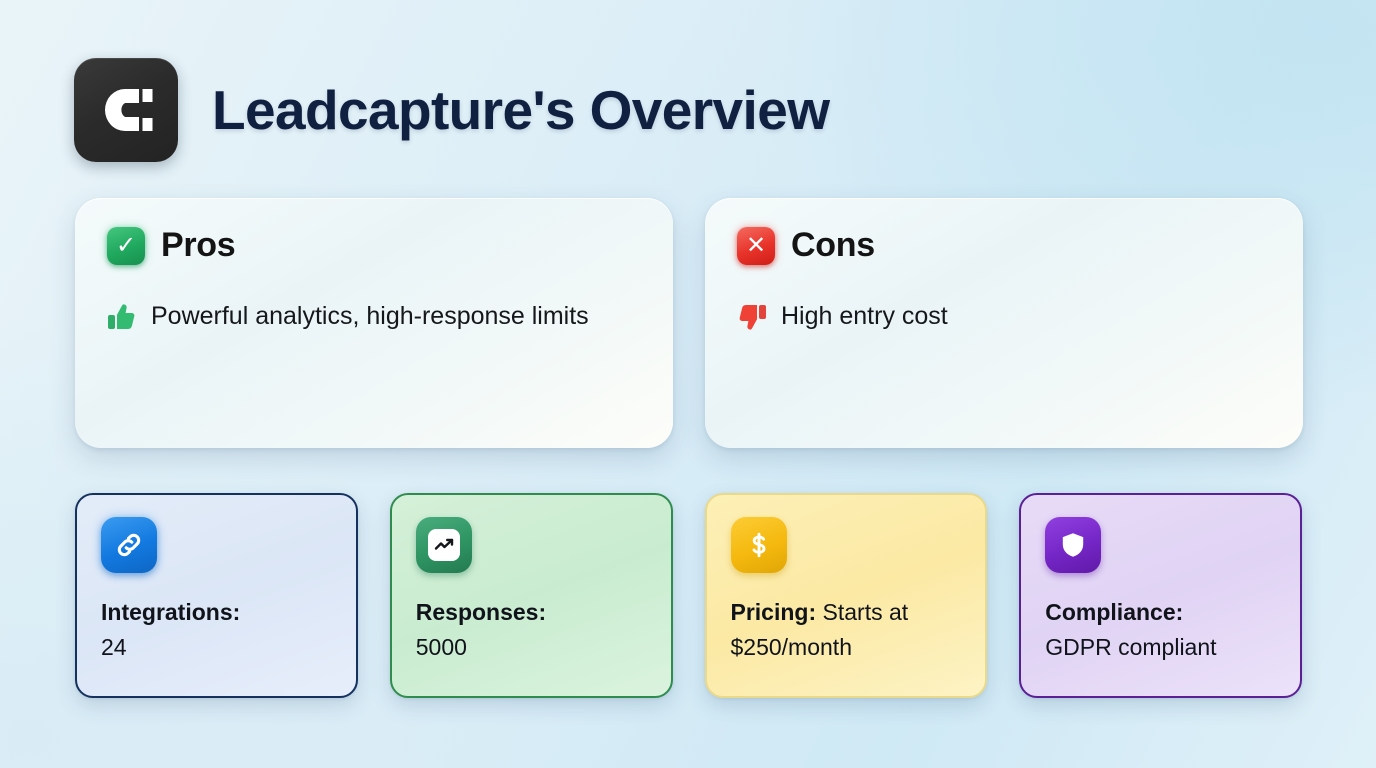  Describe the element at coordinates (1161, 629) in the screenshot. I see `stat-text-compliance: Compliance: GDPR compliant` at that location.